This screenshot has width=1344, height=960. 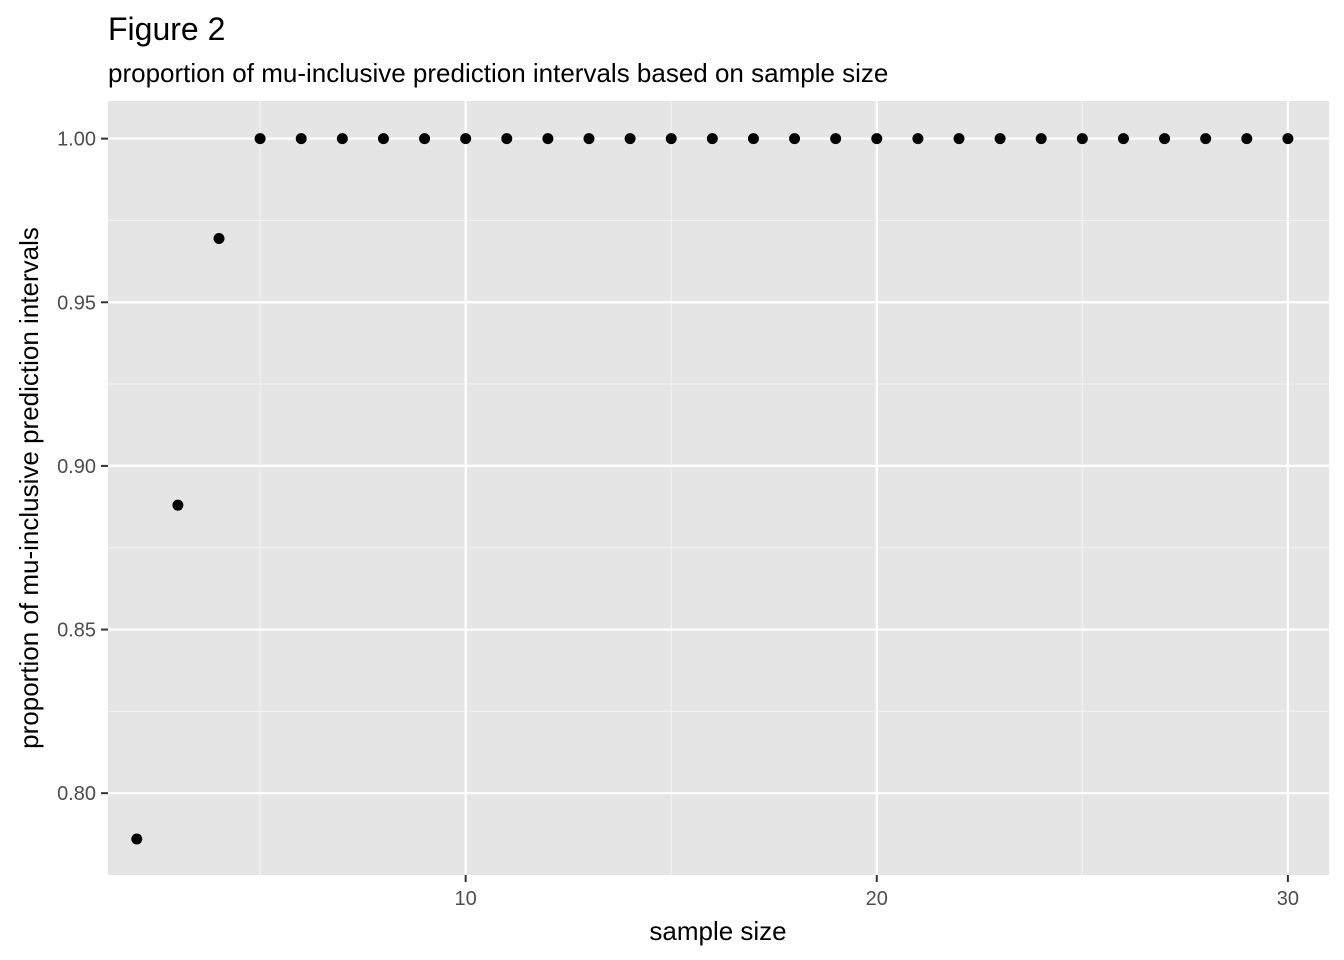 I want to click on x-axis: 10 20 30, so click(x=877, y=892).